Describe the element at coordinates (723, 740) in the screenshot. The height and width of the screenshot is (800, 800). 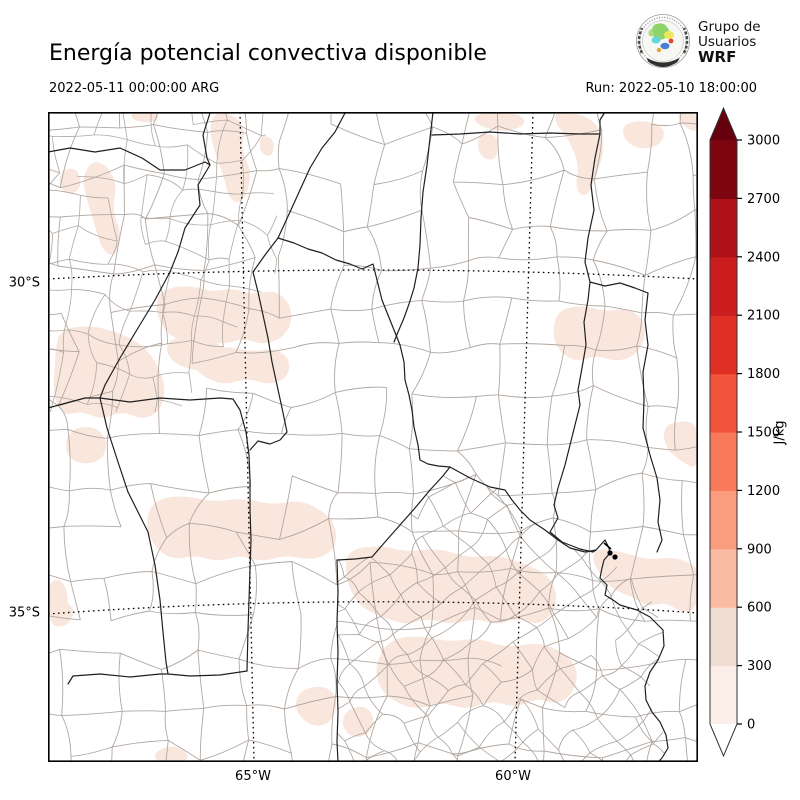
I see `colorbar-under-arrow` at that location.